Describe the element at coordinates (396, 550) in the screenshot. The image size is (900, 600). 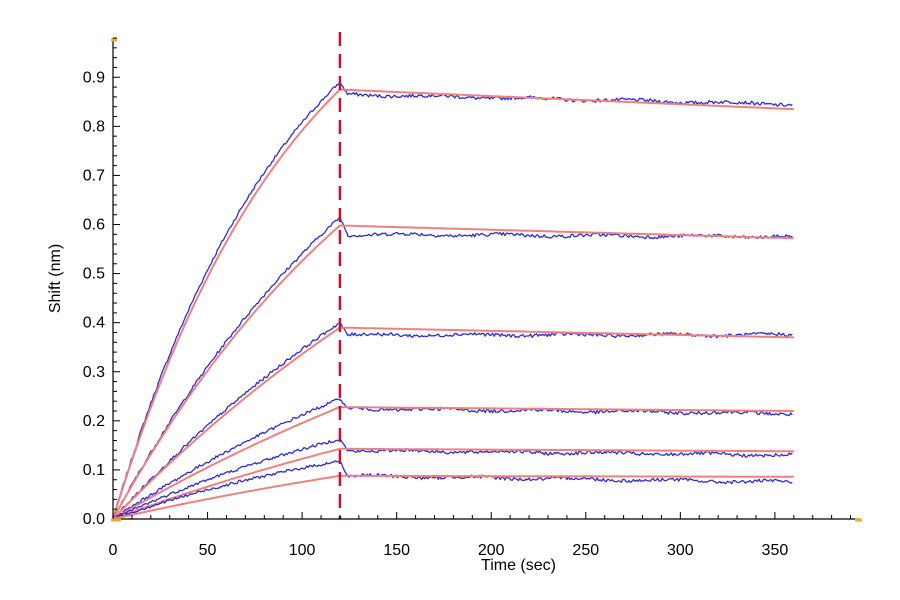
I see `x-tick-label: 150` at that location.